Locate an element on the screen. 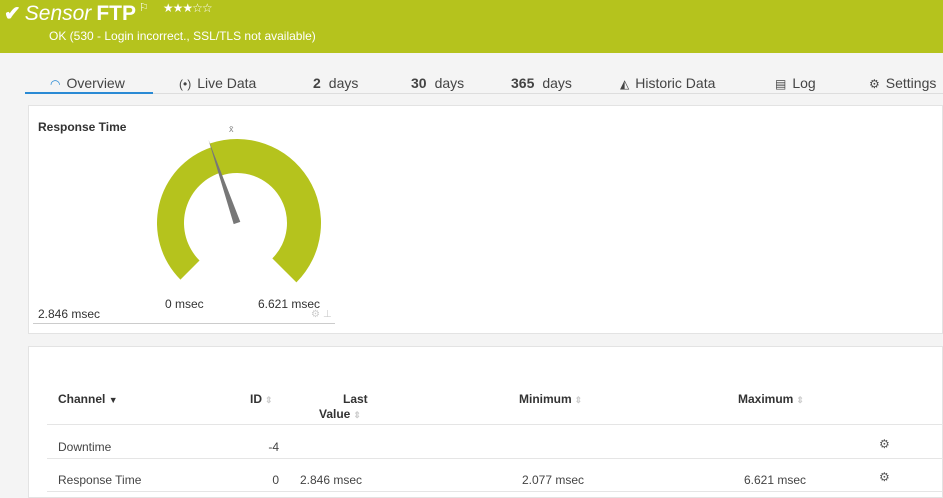  checkmark-icon: ✔ is located at coordinates (12, 14).